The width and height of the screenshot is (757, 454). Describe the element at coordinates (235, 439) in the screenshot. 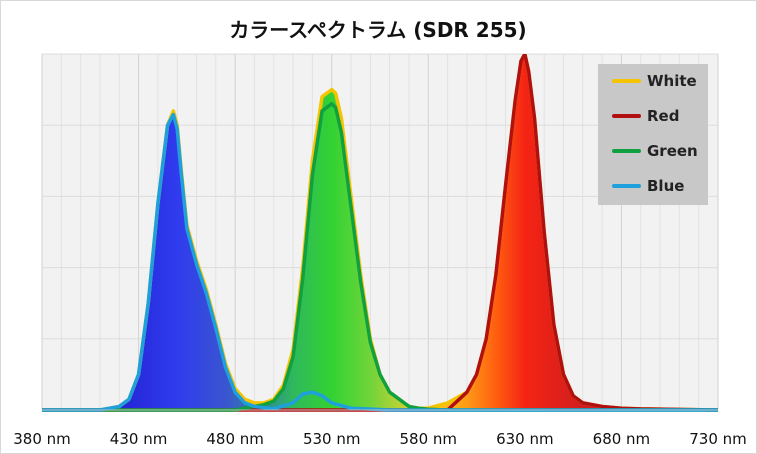

I see `x-tick-label: 480 nm` at that location.